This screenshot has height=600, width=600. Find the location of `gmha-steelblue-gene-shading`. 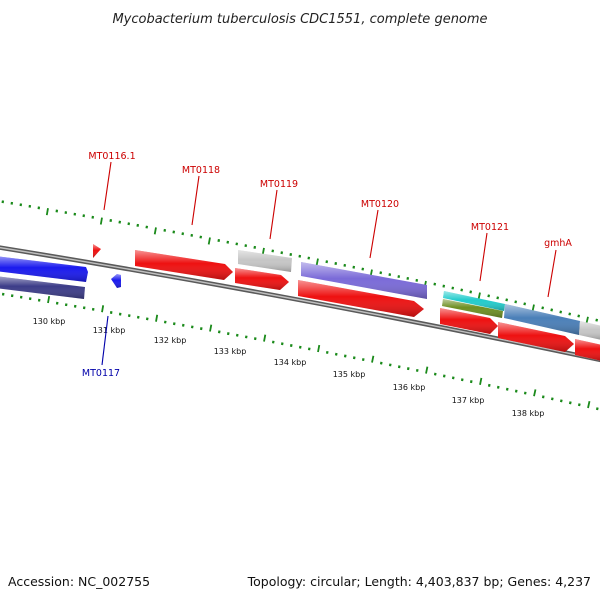

gmha-steelblue-gene-shading is located at coordinates (542, 319).